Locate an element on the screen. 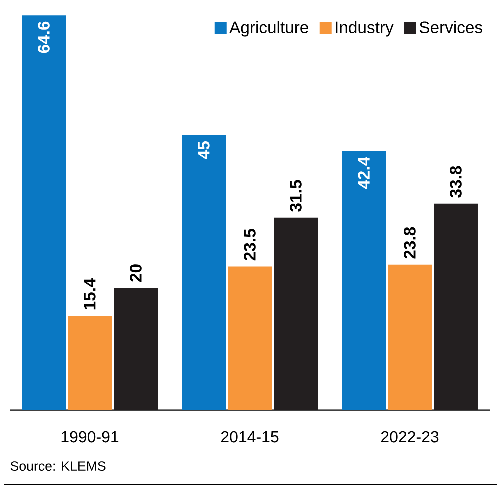 The height and width of the screenshot is (489, 497). data-label: 31.5 is located at coordinates (296, 196).